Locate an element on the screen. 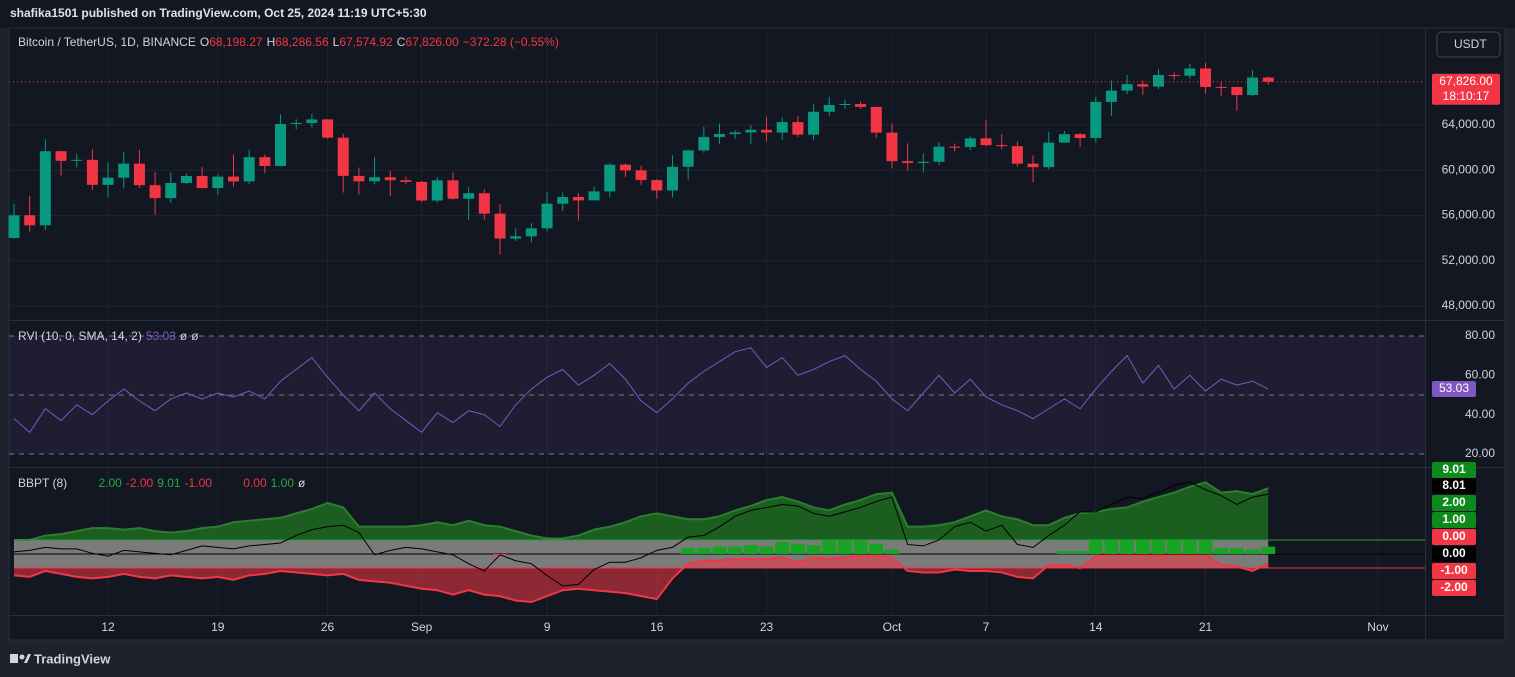  y-tick-label: 40.00 is located at coordinates (1480, 414).